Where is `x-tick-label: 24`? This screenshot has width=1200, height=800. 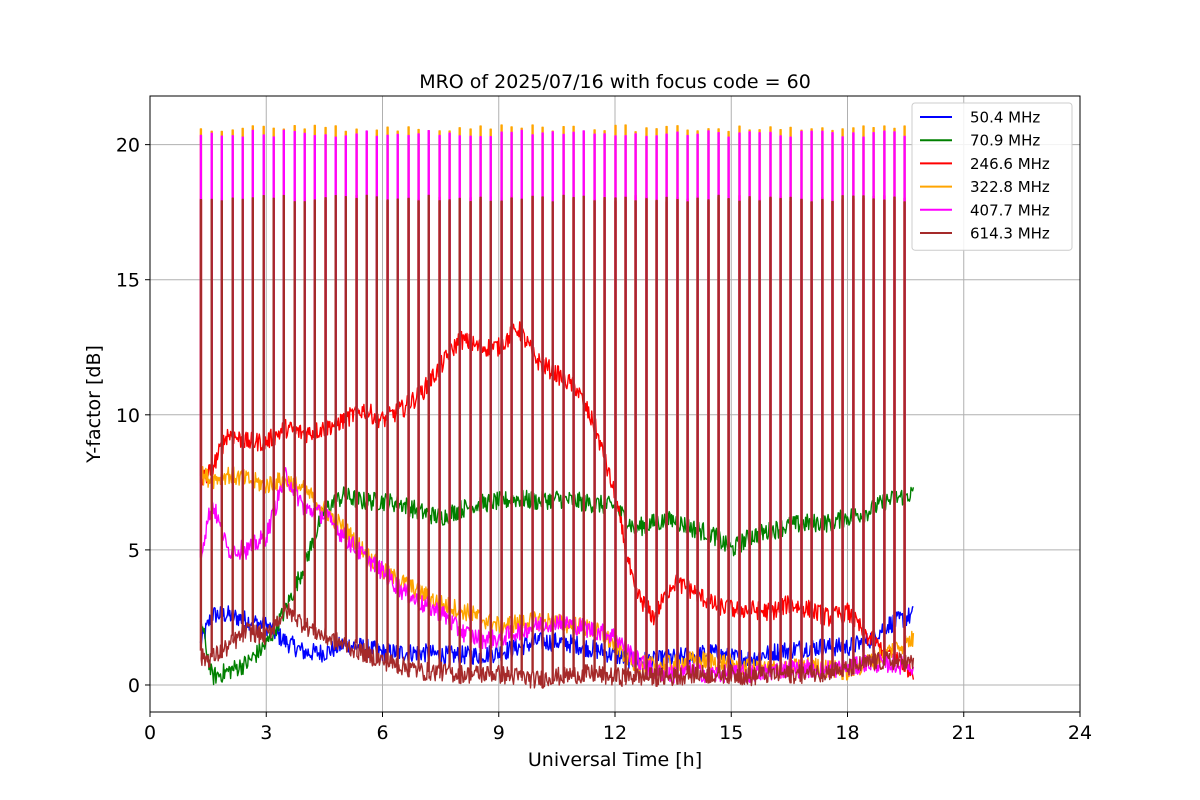 x-tick-label: 24 is located at coordinates (1080, 733).